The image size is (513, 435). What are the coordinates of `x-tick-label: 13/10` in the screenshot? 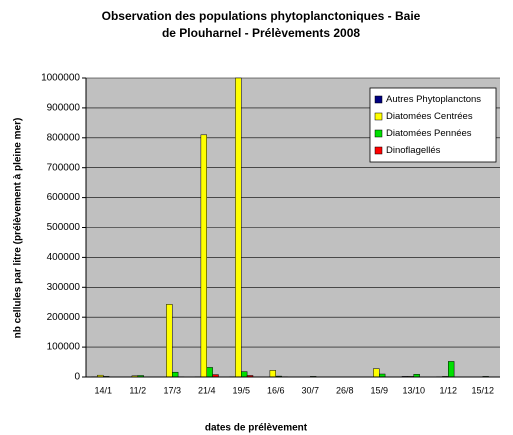 It's located at (413, 390).